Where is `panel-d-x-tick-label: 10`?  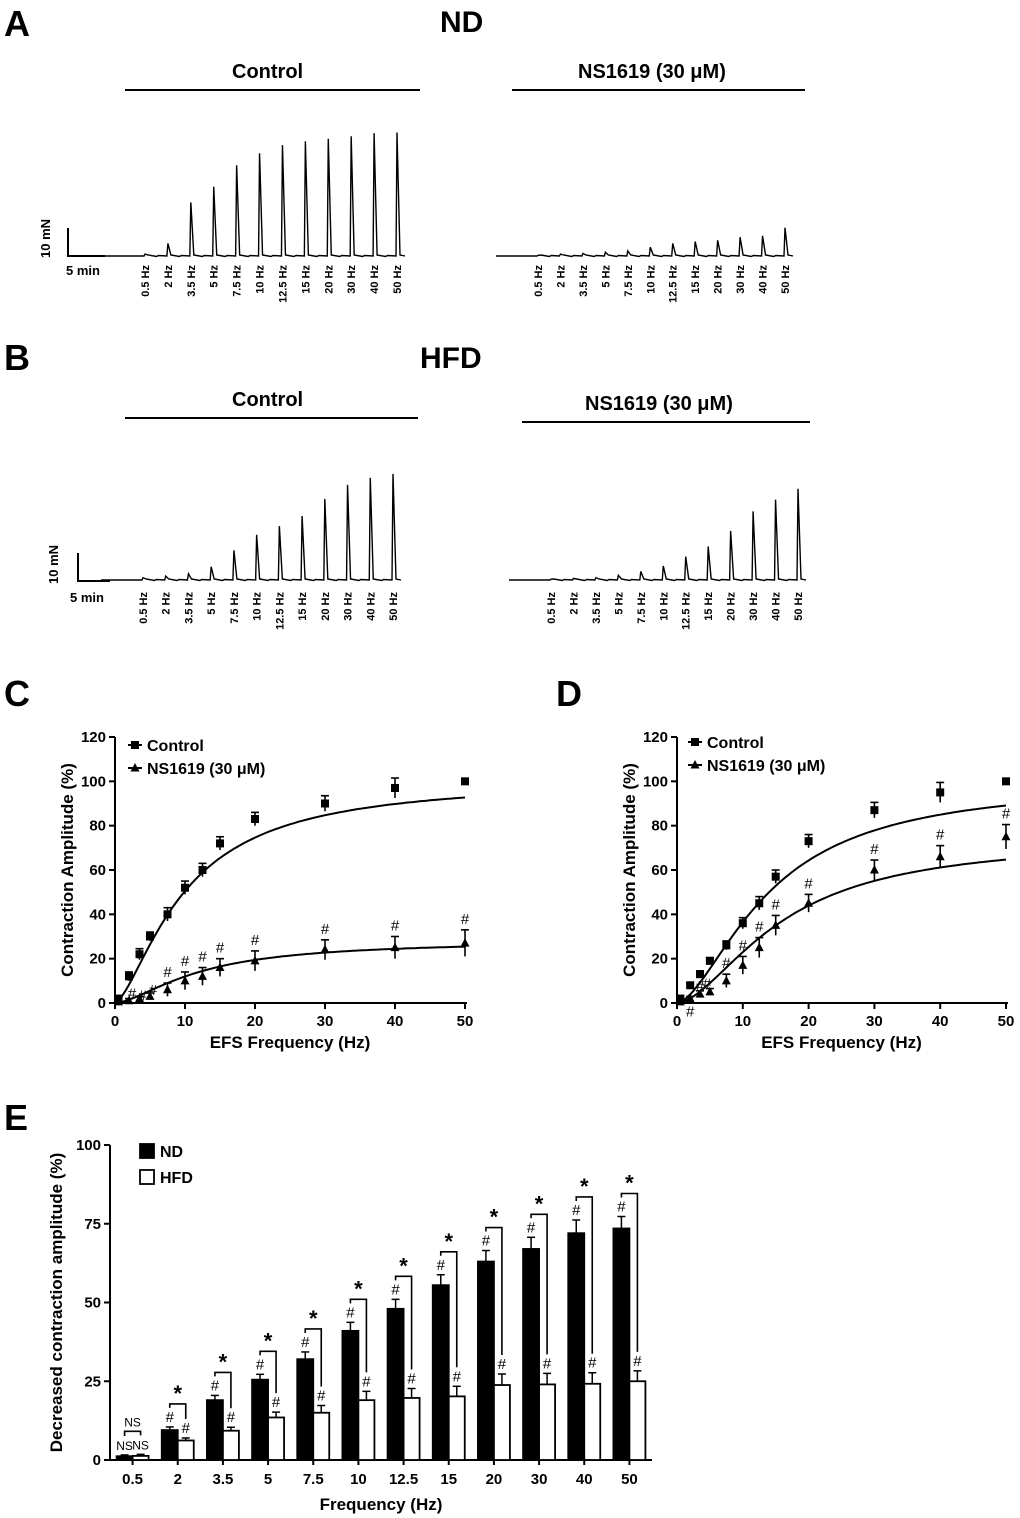 panel-d-x-tick-label: 10 is located at coordinates (742, 1021).